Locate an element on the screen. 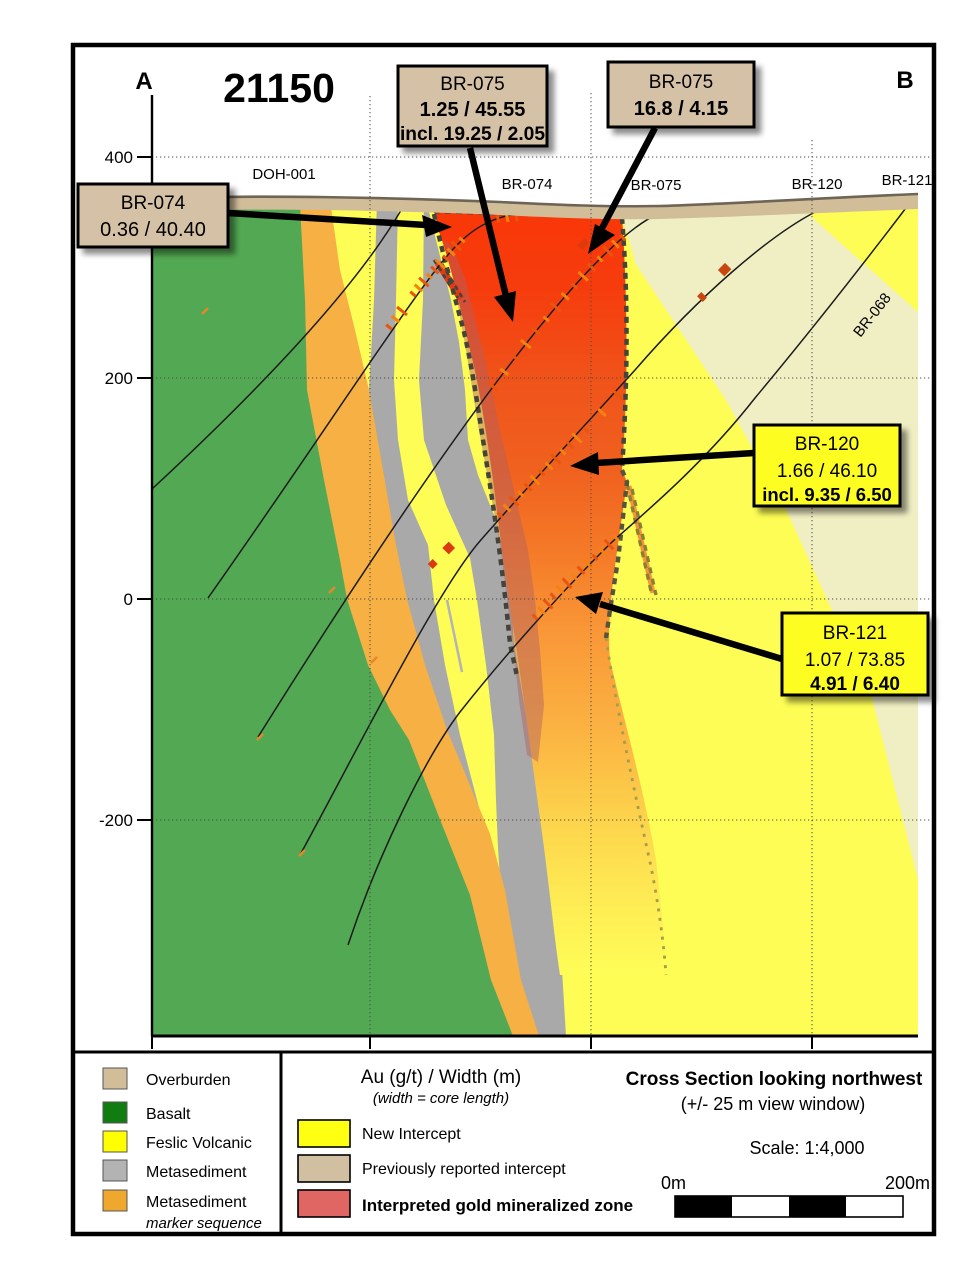 This screenshot has height=1268, width=980. svg-text: Previously reported intercept is located at coordinates (464, 1169).